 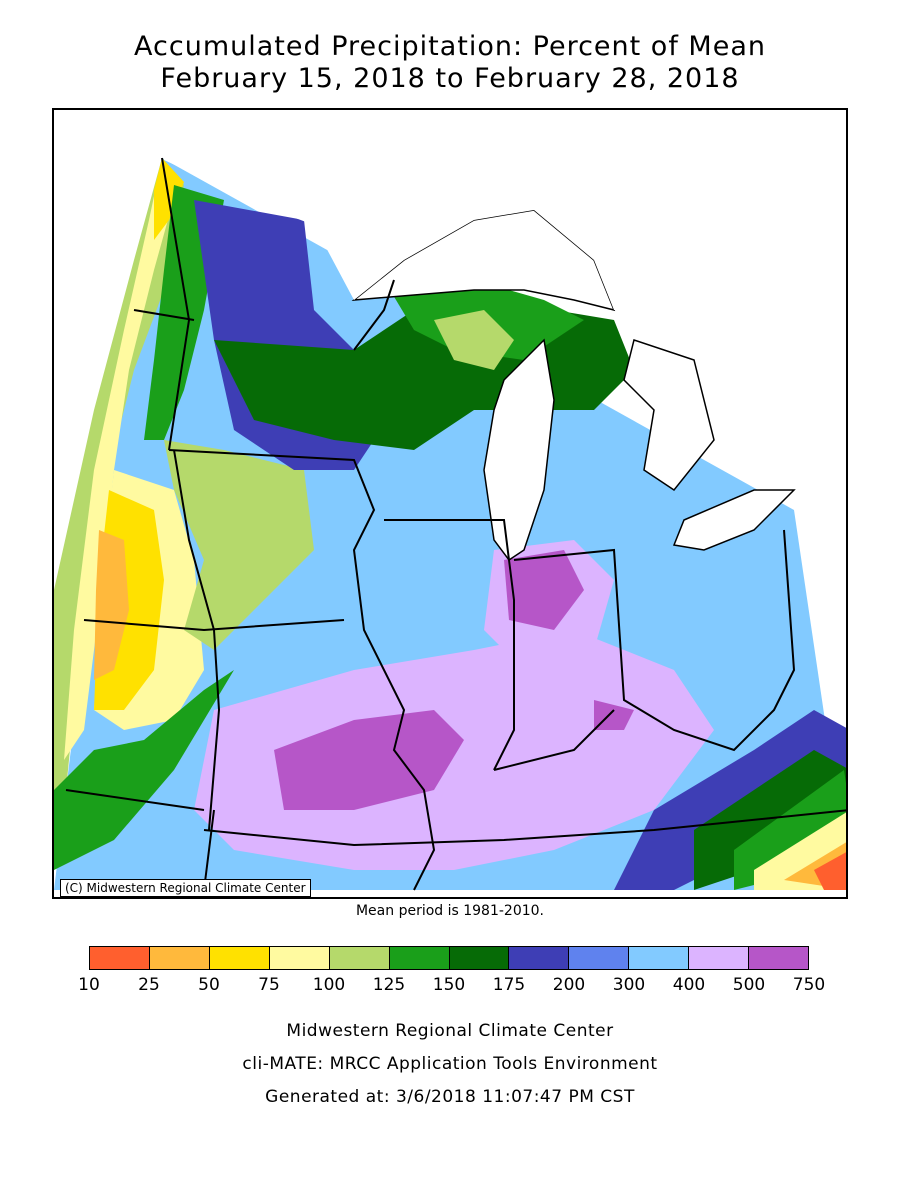 What do you see at coordinates (554, 740) in the screenshot?
I see `border-ky-in` at bounding box center [554, 740].